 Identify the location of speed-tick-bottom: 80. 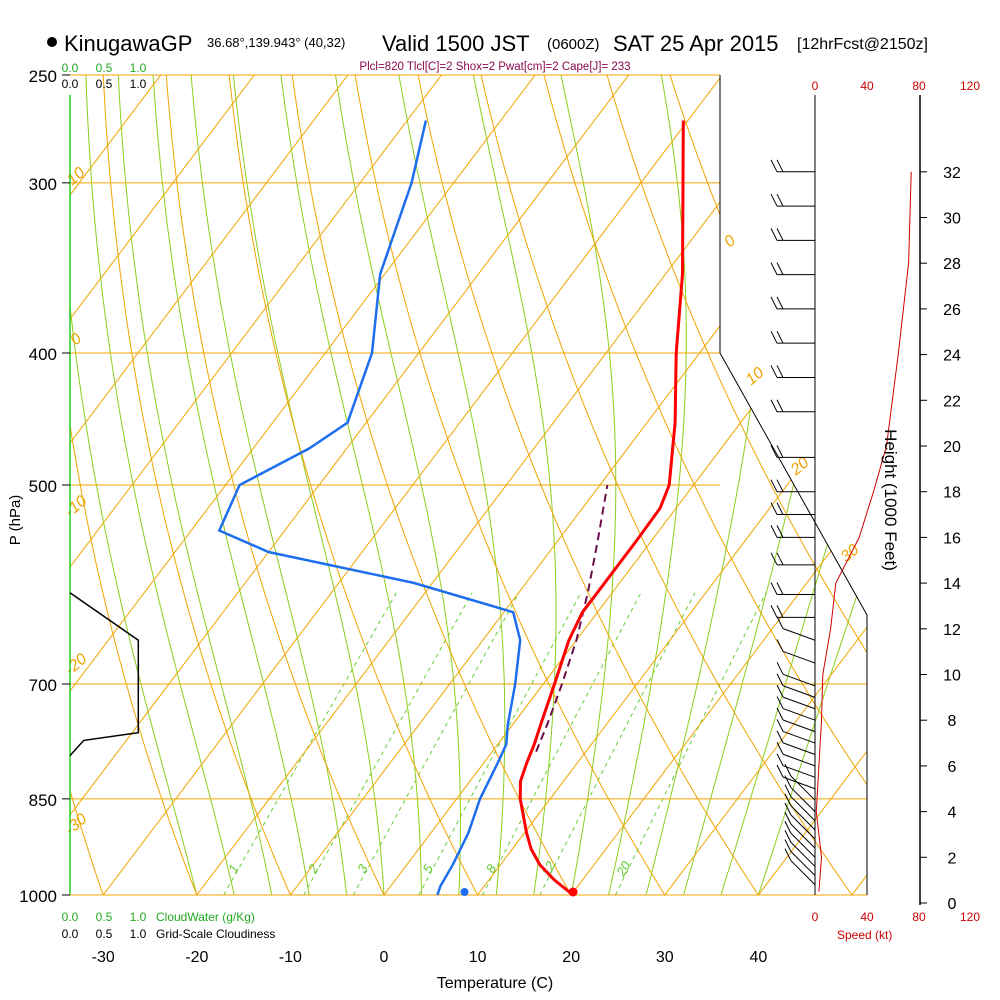
(919, 917).